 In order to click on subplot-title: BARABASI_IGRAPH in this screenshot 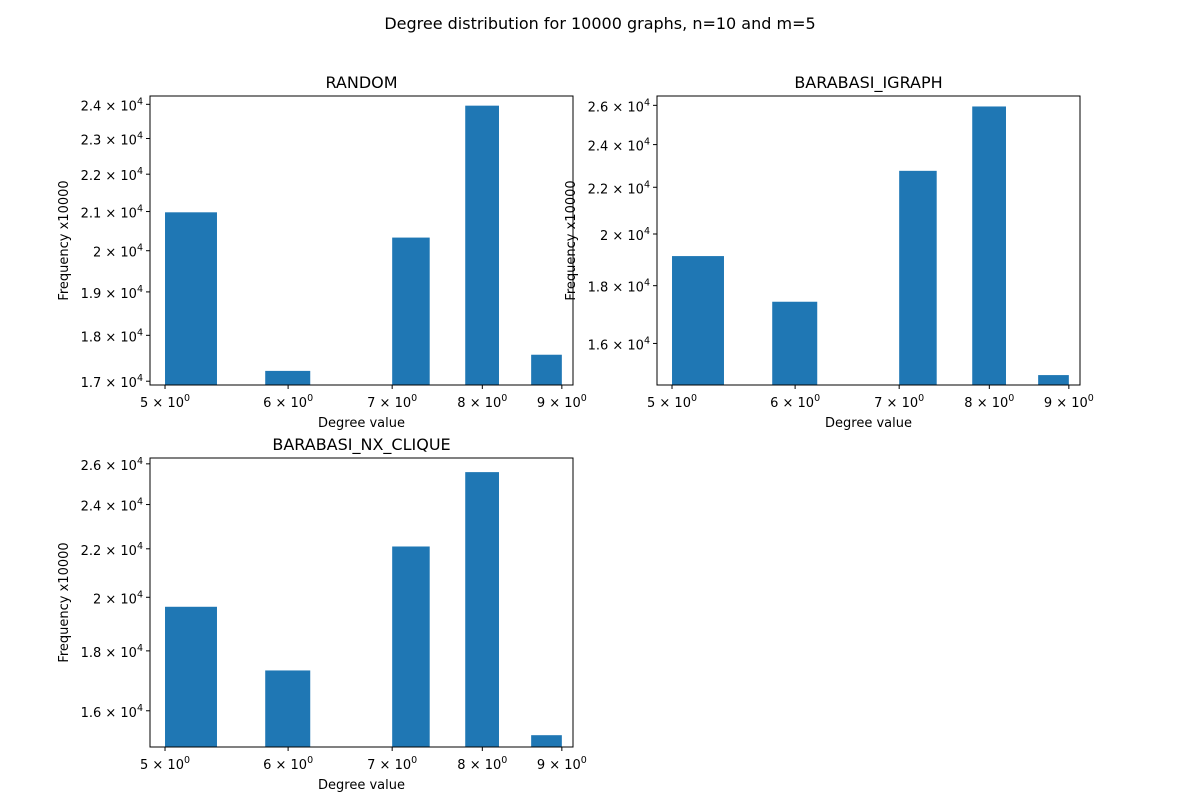, I will do `click(868, 83)`.